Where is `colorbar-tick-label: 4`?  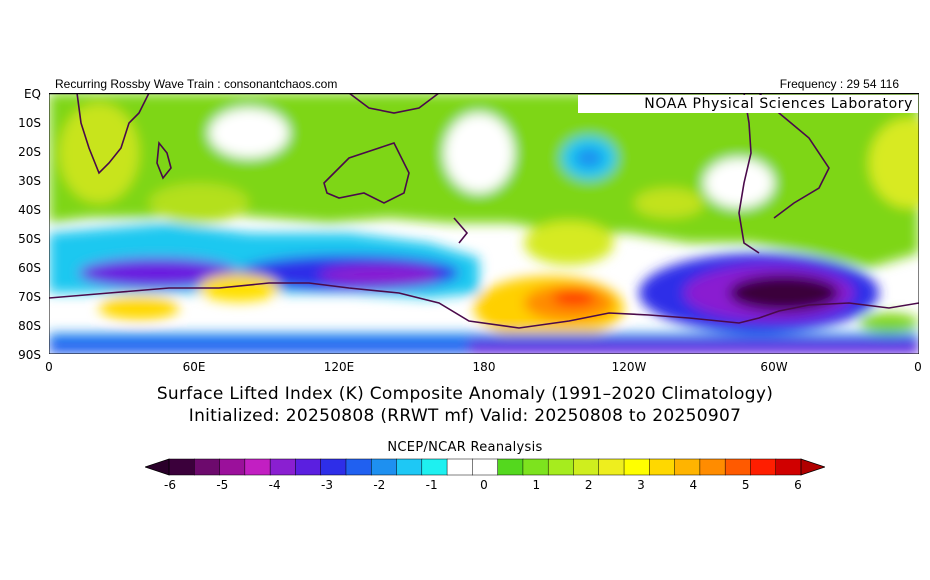 colorbar-tick-label: 4 is located at coordinates (693, 485).